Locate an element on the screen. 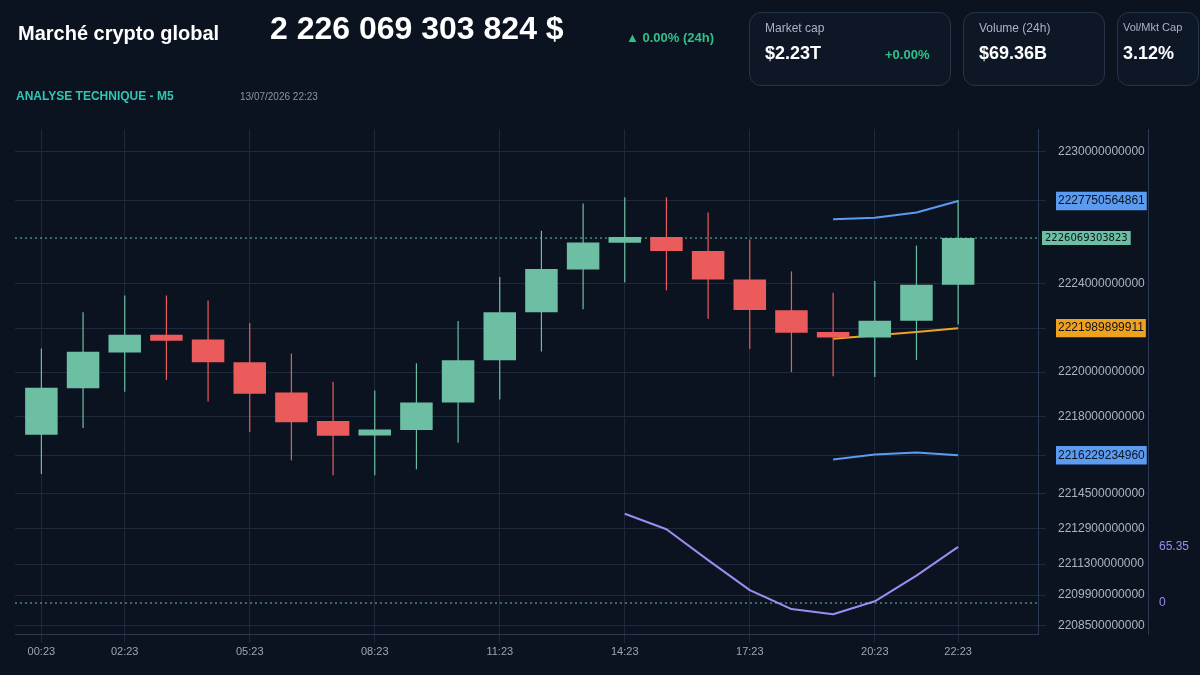  text: +0.00% is located at coordinates (907, 54).